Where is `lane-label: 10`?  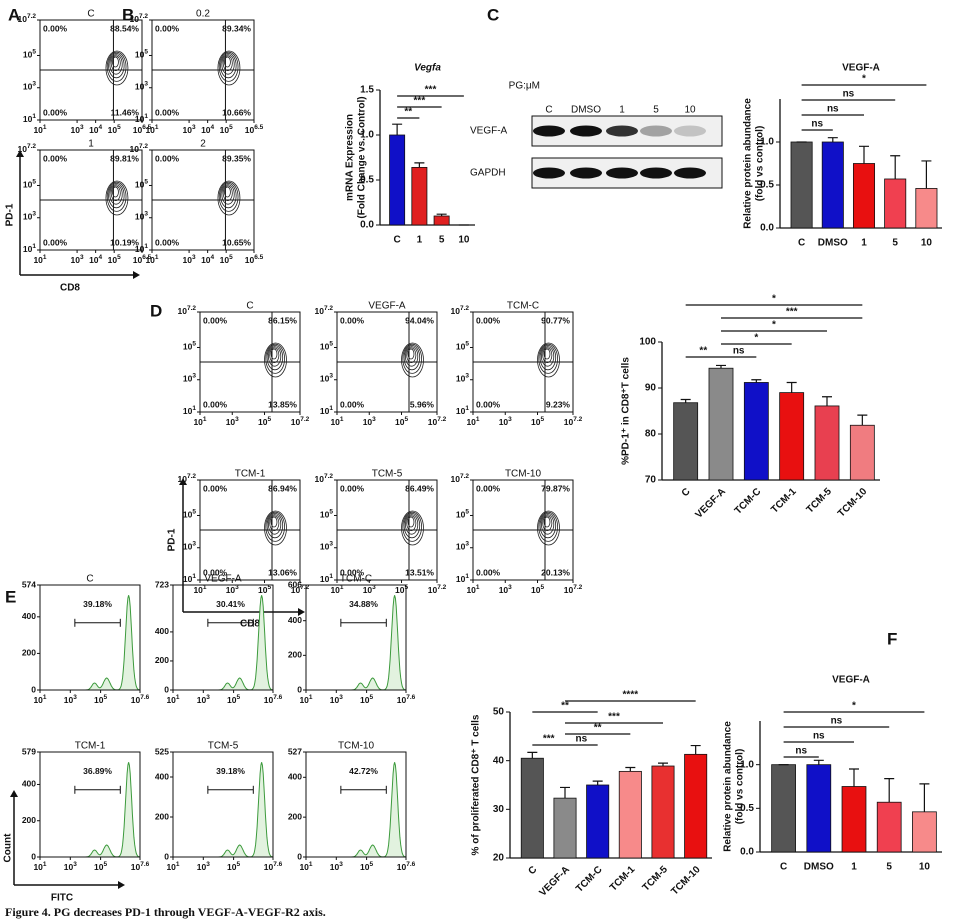 lane-label: 10 is located at coordinates (690, 110).